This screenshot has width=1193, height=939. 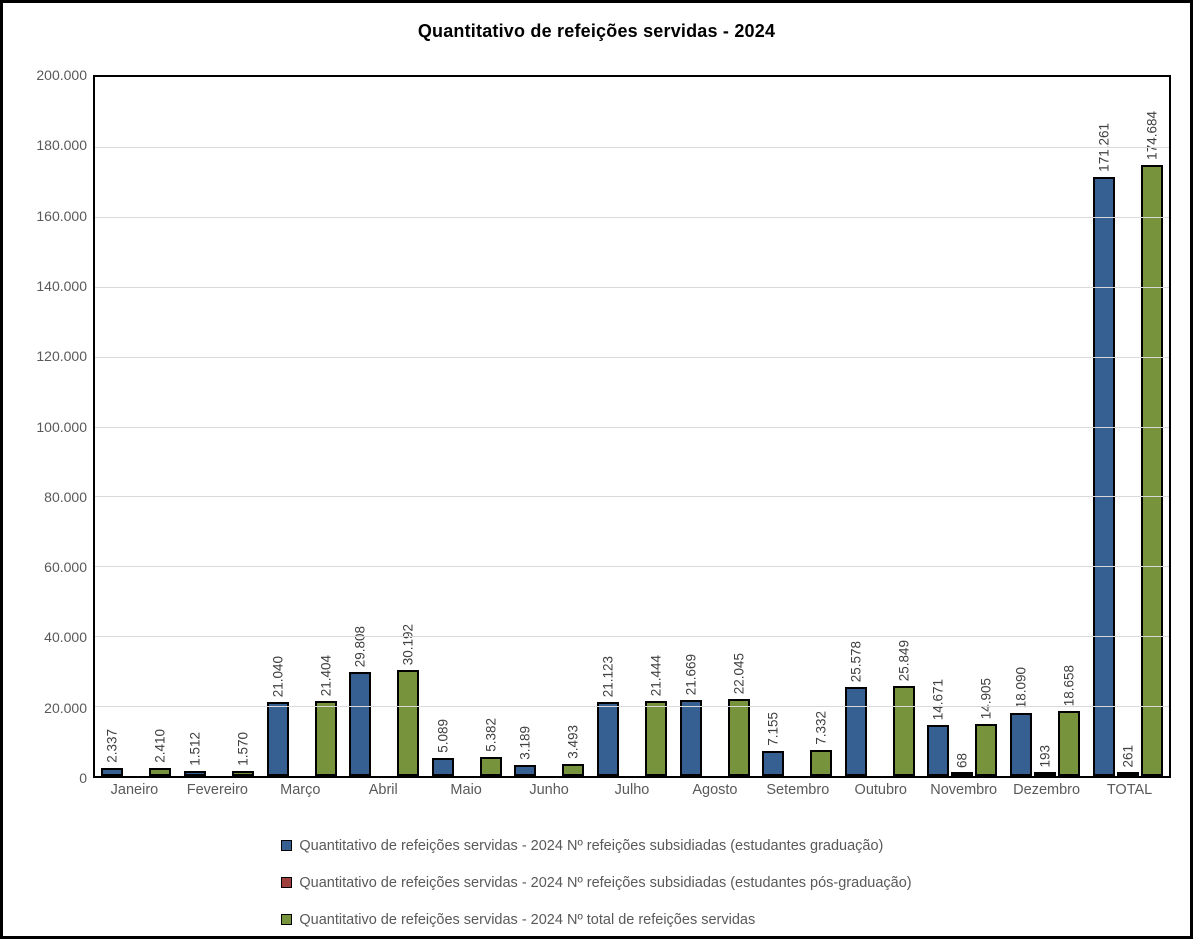 I want to click on bar-slot: 5.089, so click(x=442, y=426).